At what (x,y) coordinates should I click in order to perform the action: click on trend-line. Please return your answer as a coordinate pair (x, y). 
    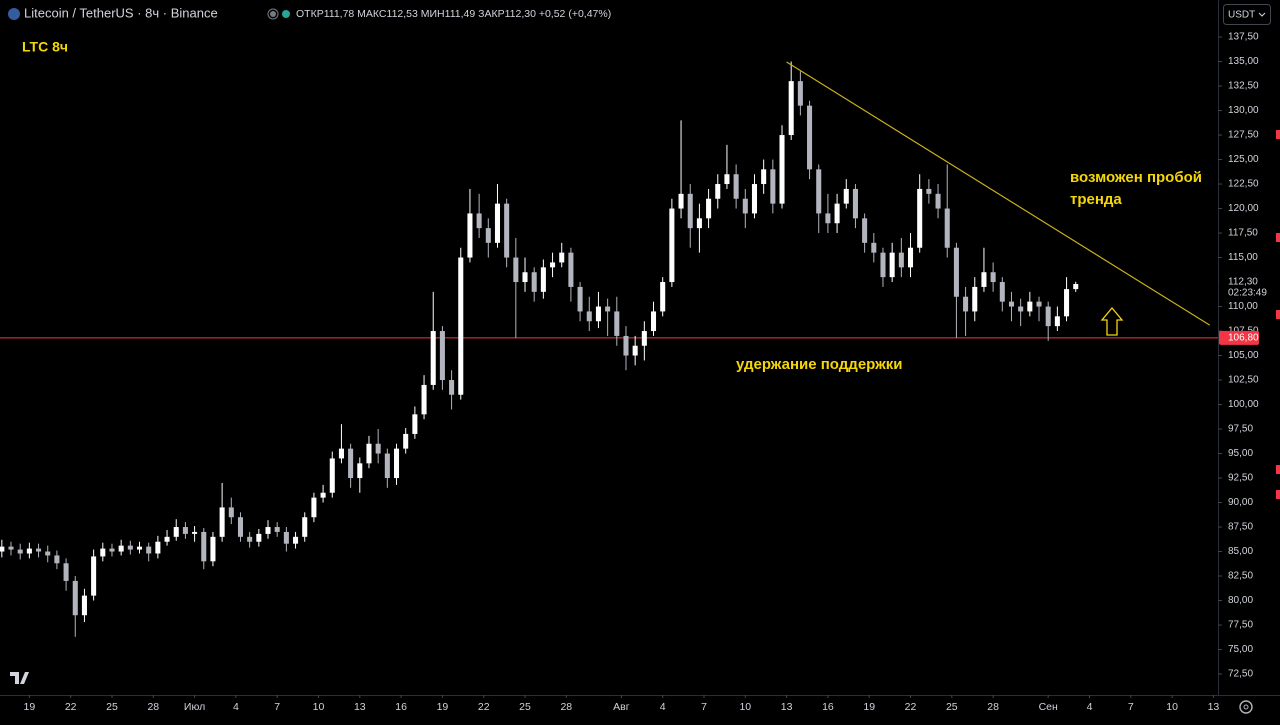
    Looking at the image, I should click on (998, 193).